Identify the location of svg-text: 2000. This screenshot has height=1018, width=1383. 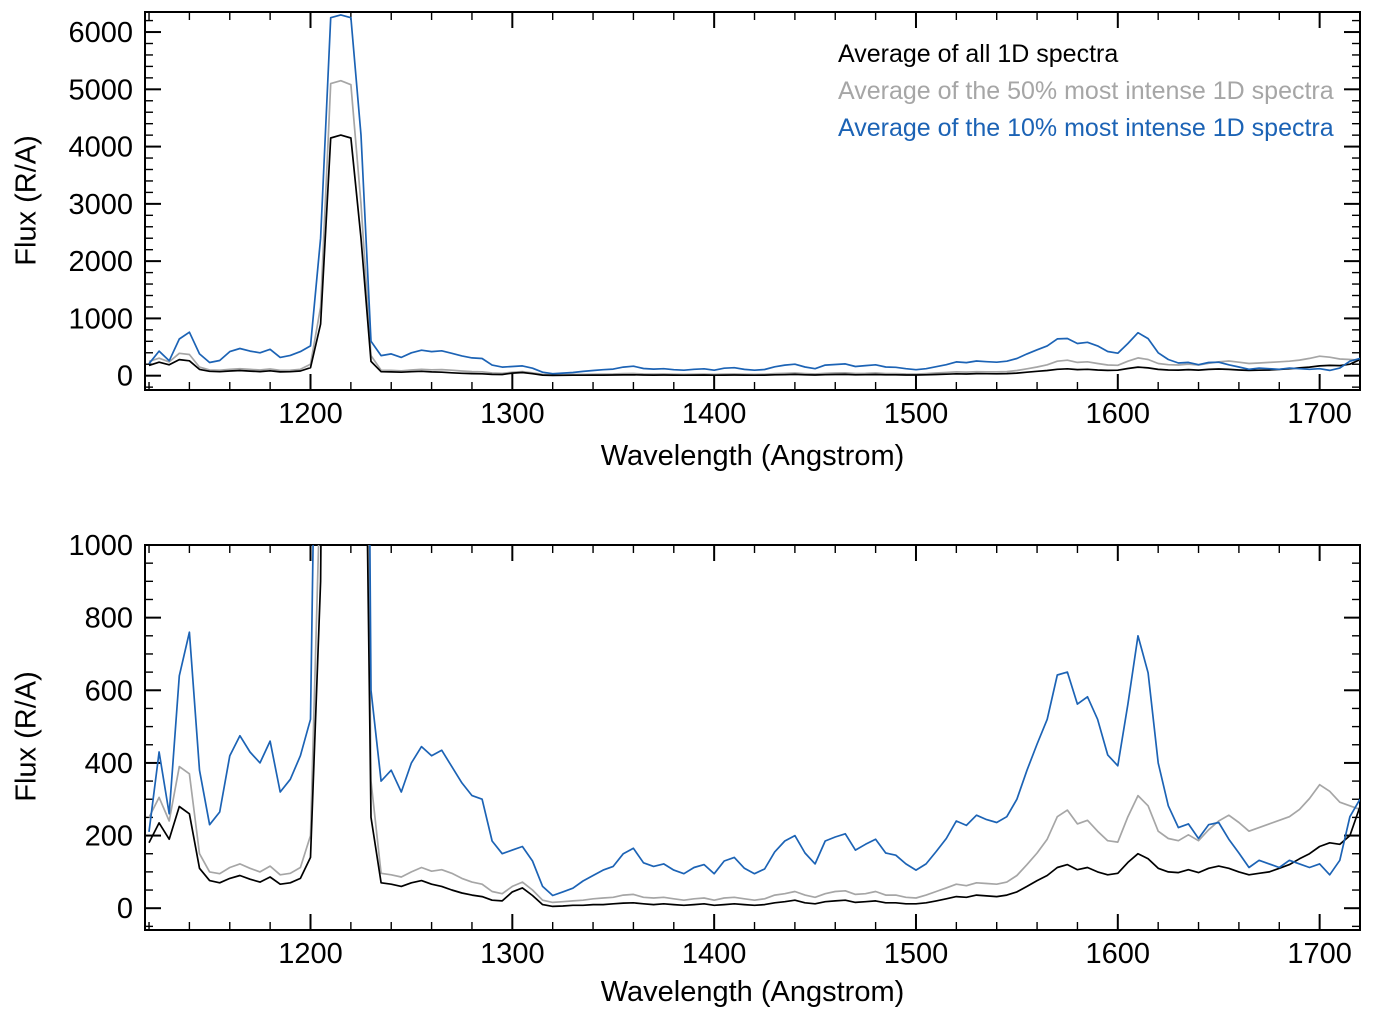
(100, 262).